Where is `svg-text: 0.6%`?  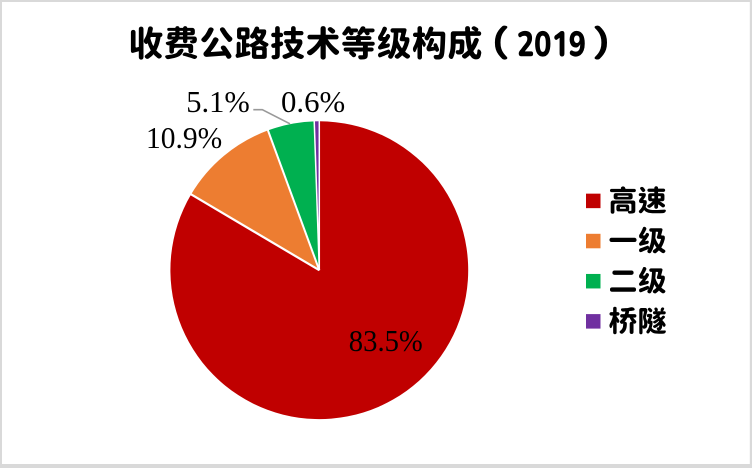
svg-text: 0.6% is located at coordinates (313, 102).